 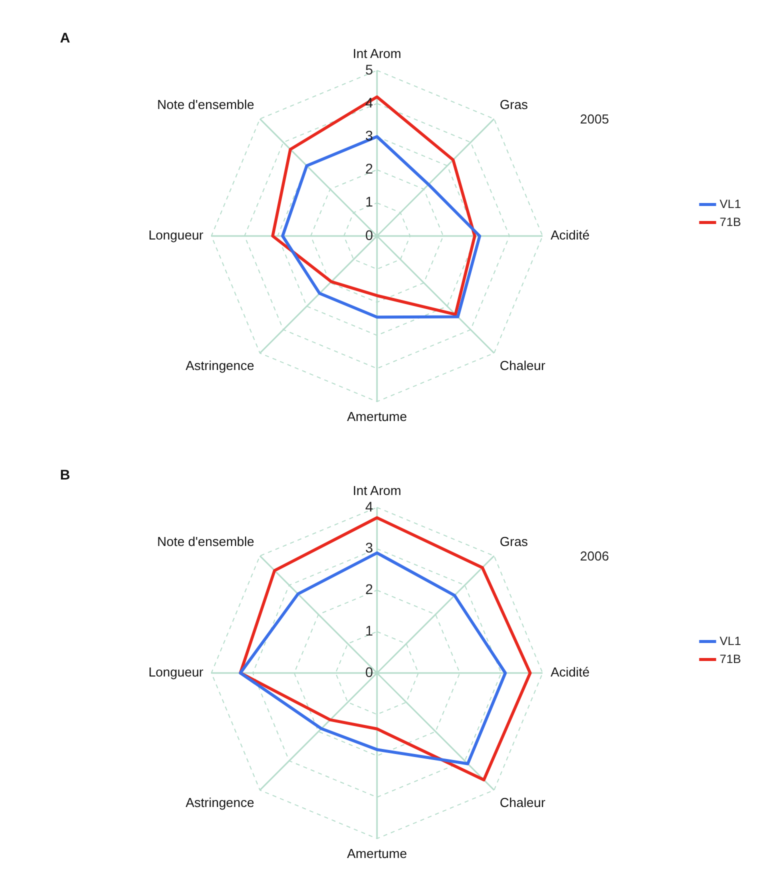 I want to click on chart-title: A, so click(x=65, y=37).